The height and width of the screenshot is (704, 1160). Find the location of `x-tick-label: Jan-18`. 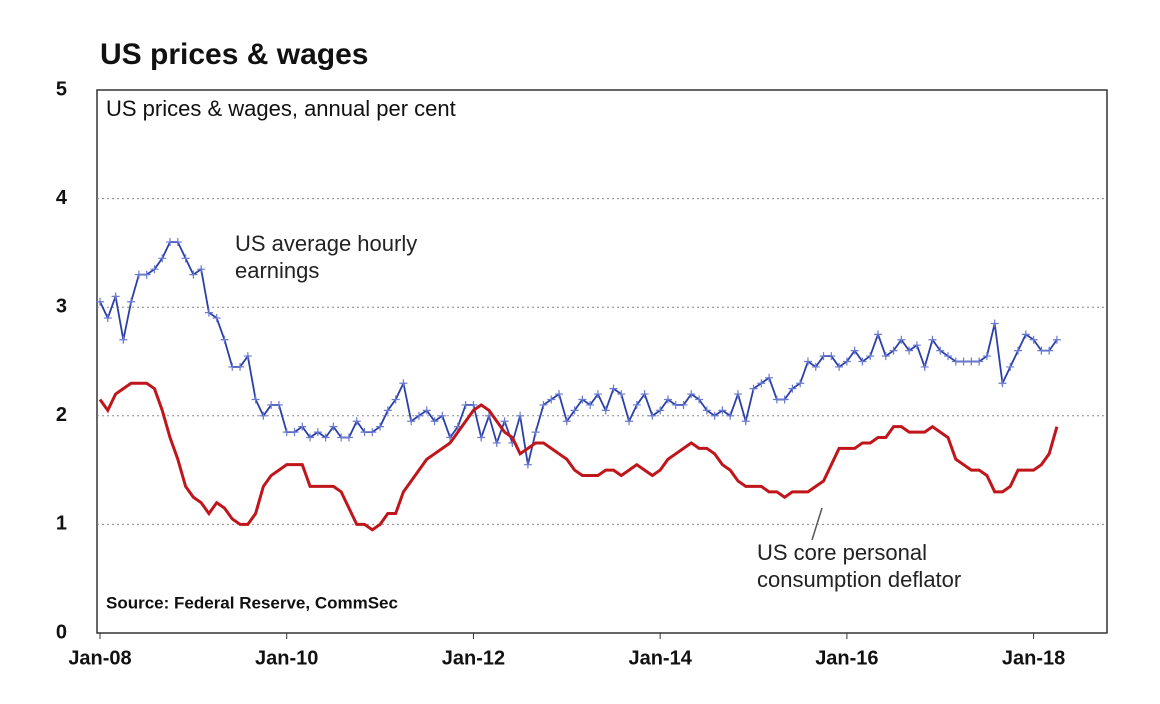

x-tick-label: Jan-18 is located at coordinates (1033, 658).